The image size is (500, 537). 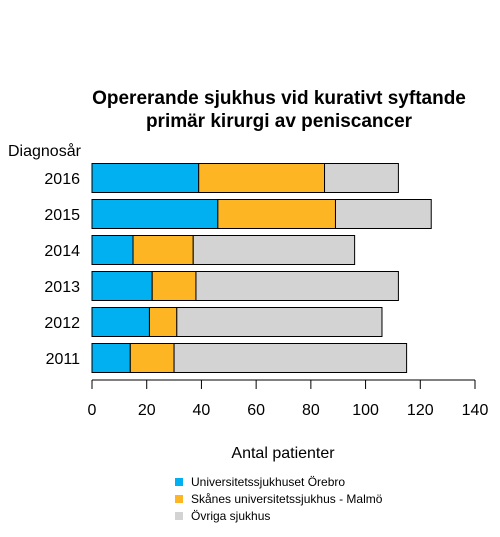 What do you see at coordinates (62, 251) in the screenshot?
I see `y-tick-label-2014: 2014` at bounding box center [62, 251].